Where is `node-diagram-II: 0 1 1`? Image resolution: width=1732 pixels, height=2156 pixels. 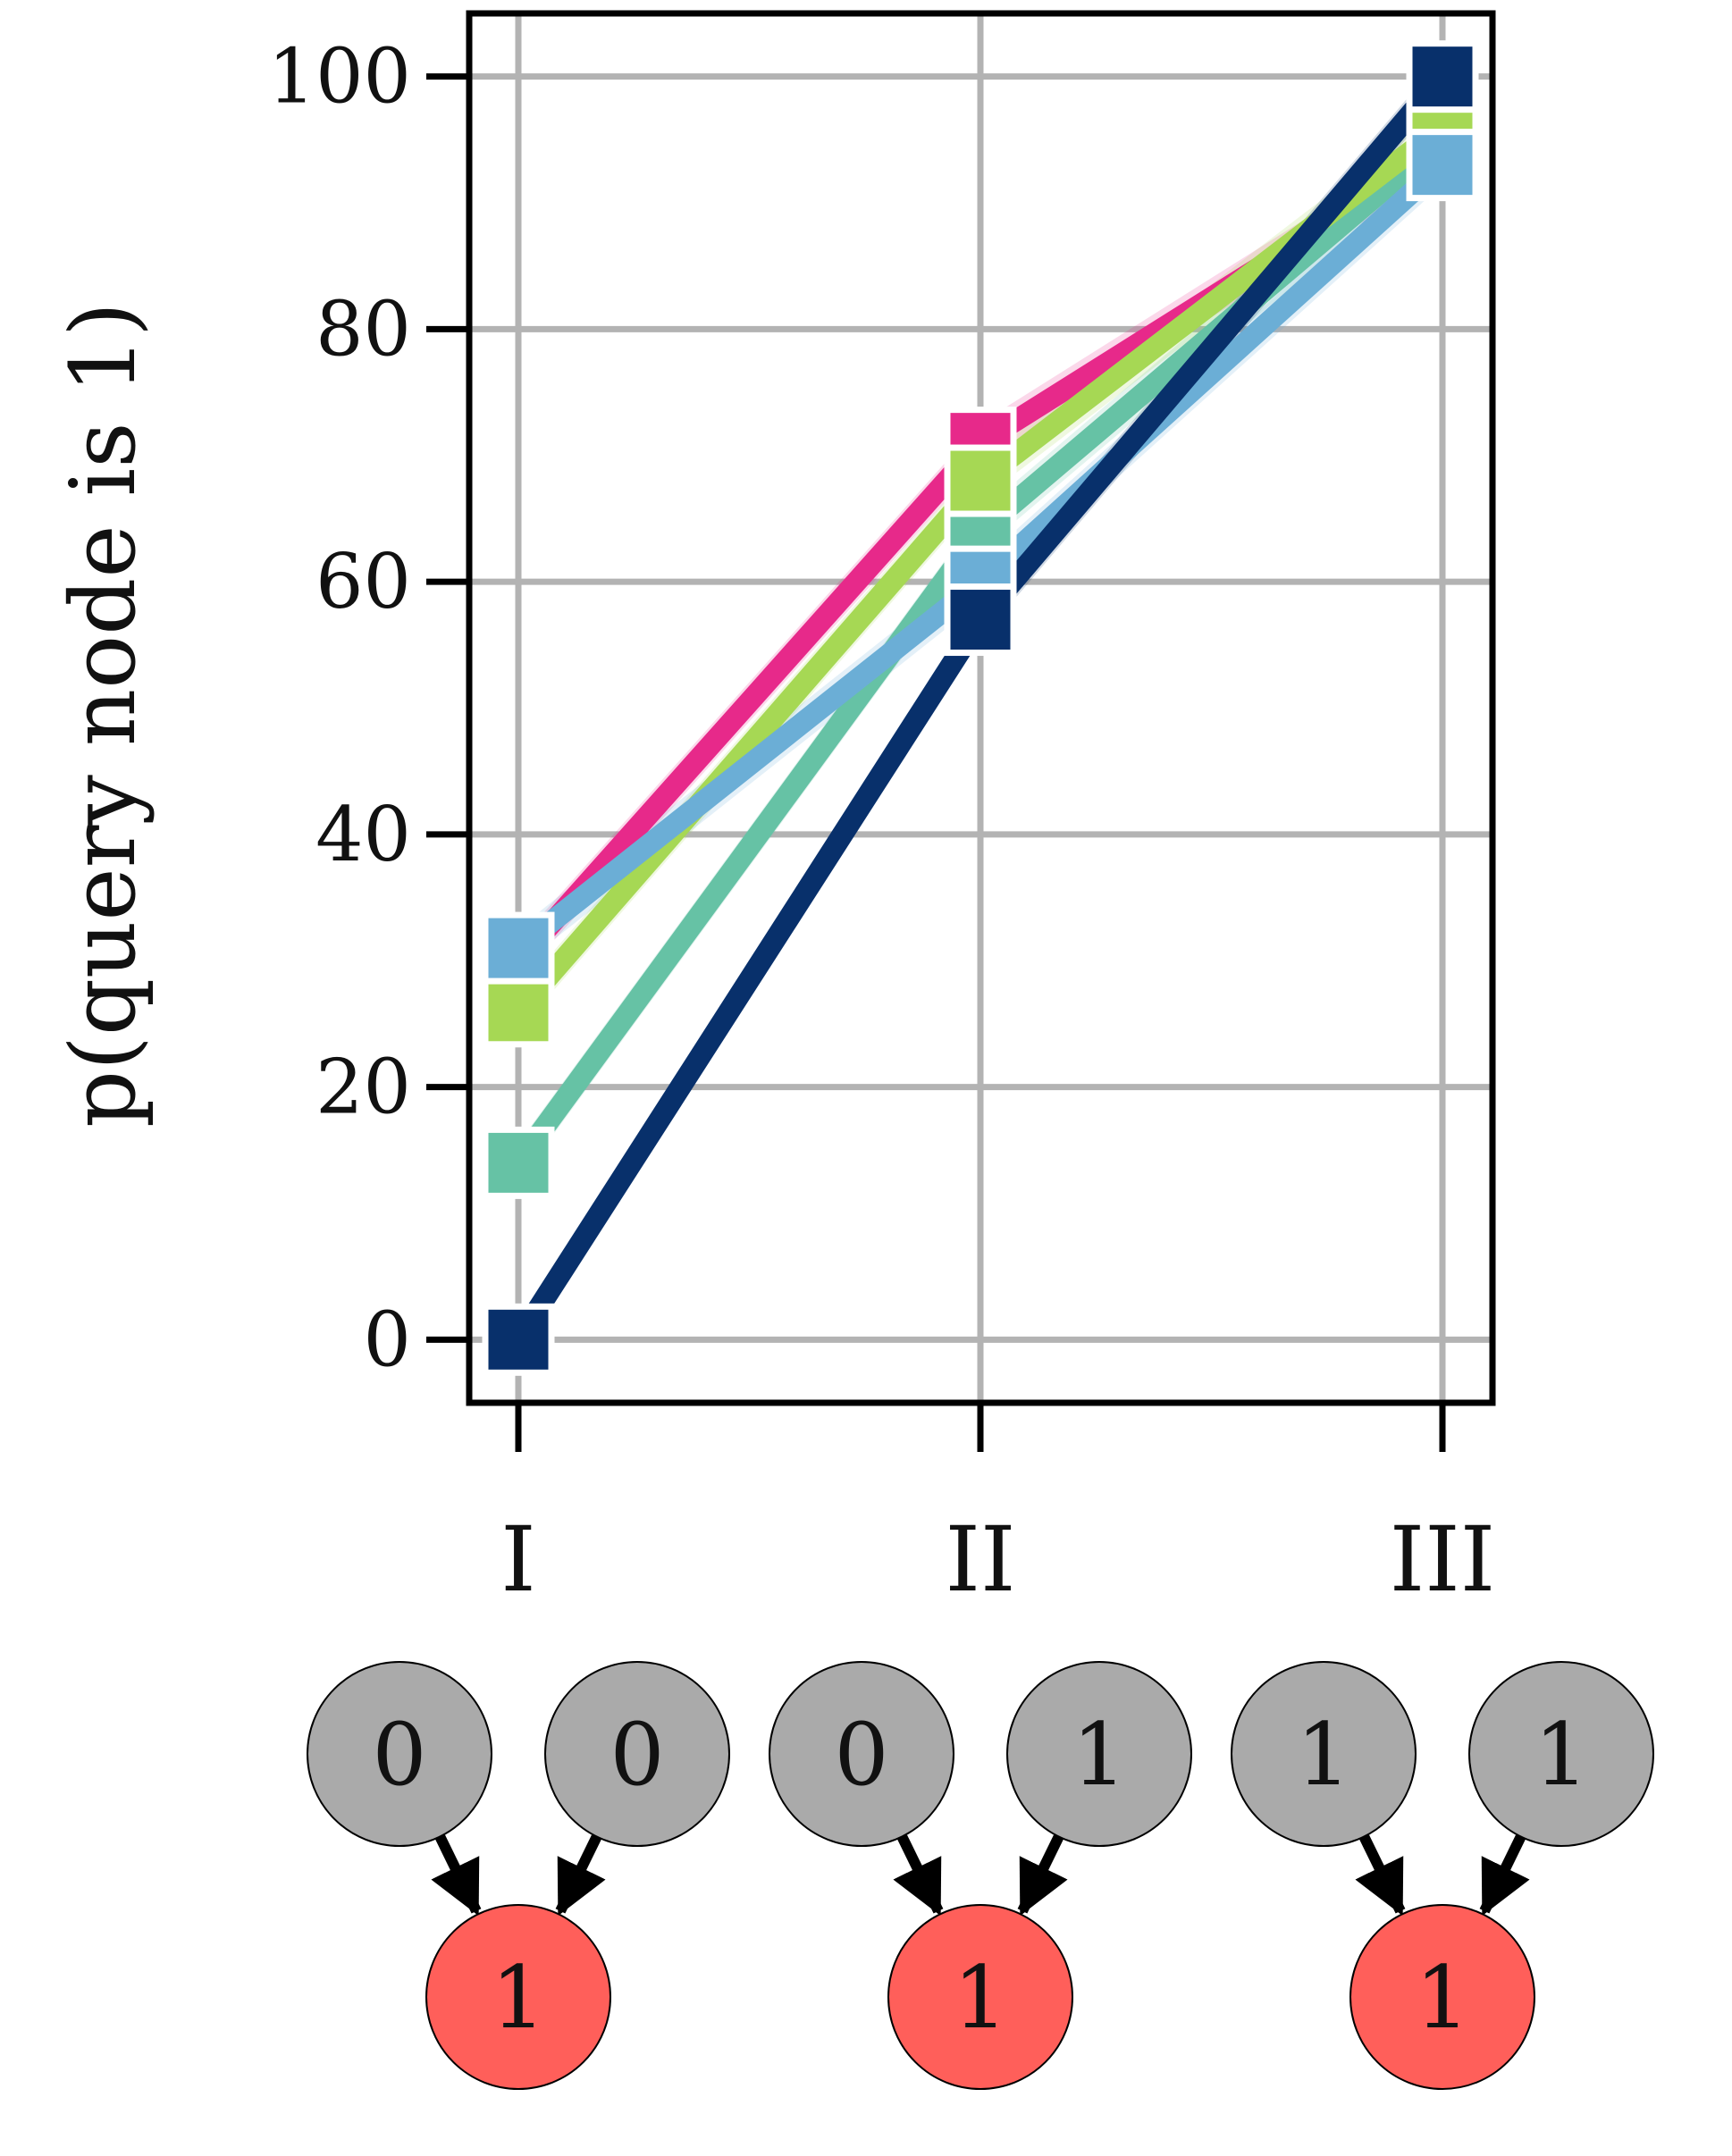 node-diagram-II: 0 1 1 is located at coordinates (980, 1876).